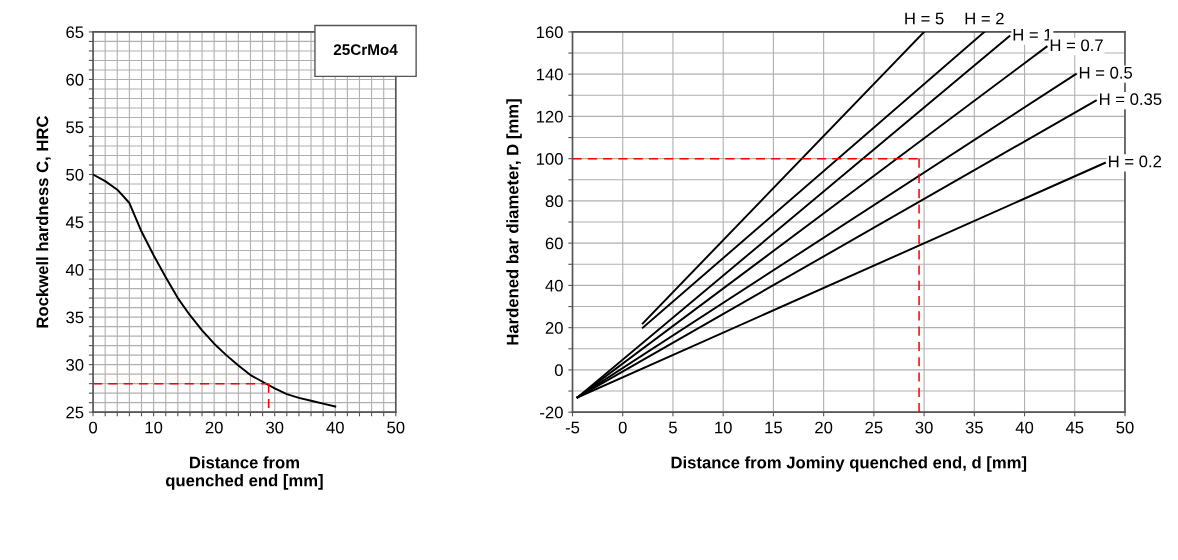  I want to click on y-tick-label: 50, so click(75, 174).